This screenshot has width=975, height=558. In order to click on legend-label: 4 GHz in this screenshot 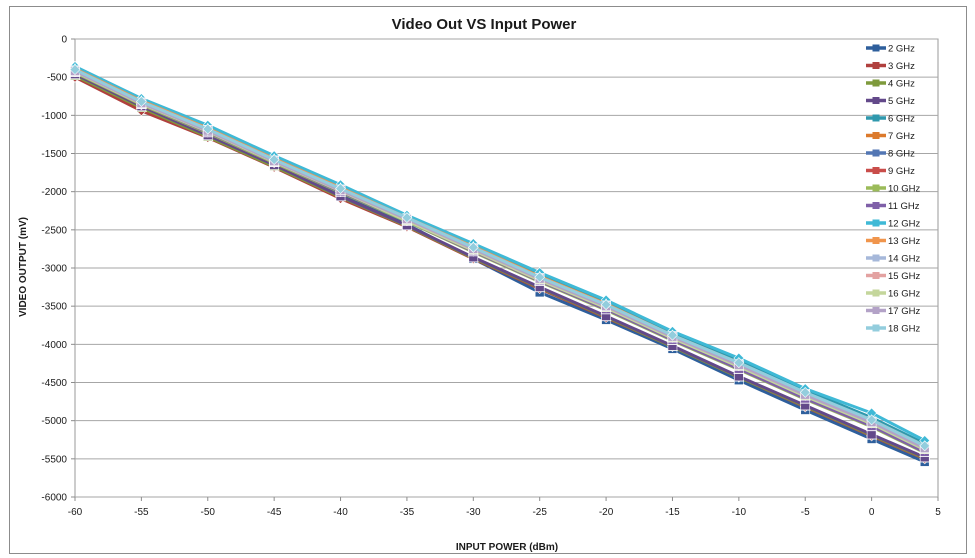, I will do `click(901, 84)`.